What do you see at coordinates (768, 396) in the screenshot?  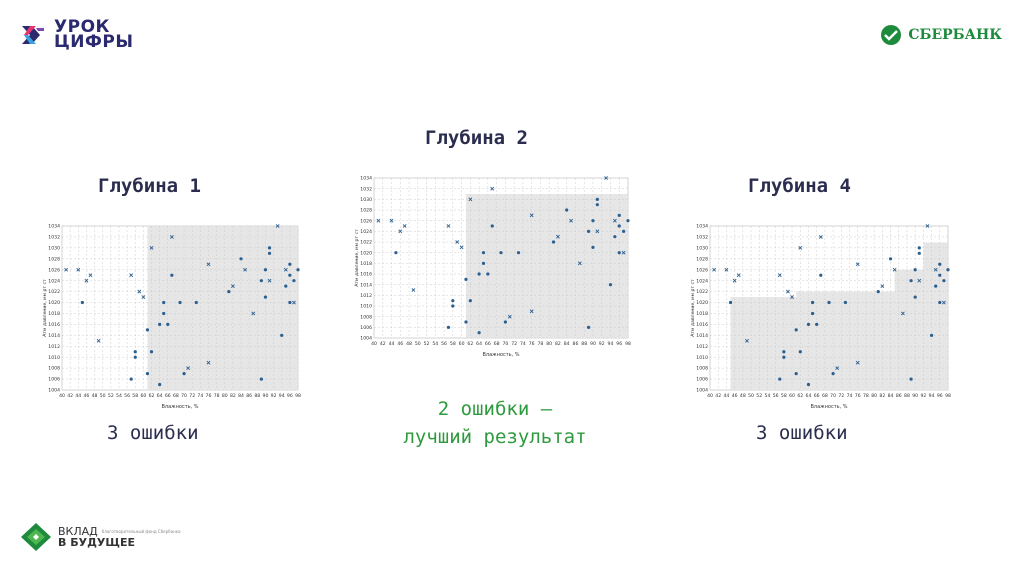 I see `x-tick-label: 54` at bounding box center [768, 396].